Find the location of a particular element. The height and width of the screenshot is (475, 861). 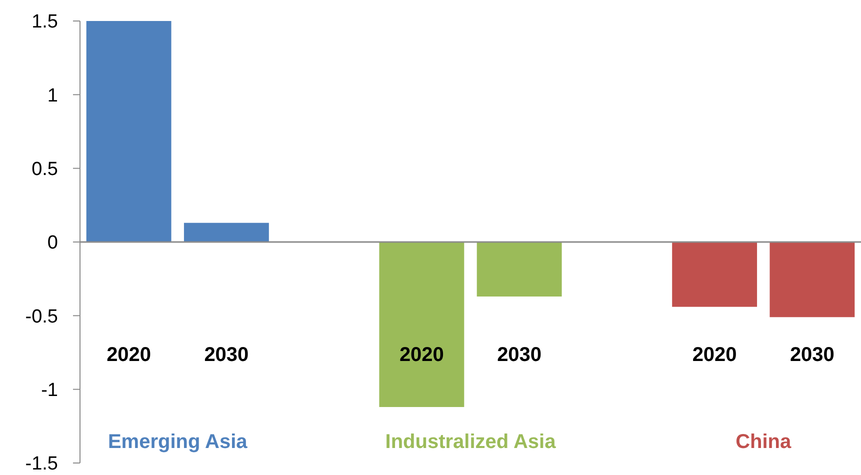

y-tick-label: 0 is located at coordinates (52, 243).